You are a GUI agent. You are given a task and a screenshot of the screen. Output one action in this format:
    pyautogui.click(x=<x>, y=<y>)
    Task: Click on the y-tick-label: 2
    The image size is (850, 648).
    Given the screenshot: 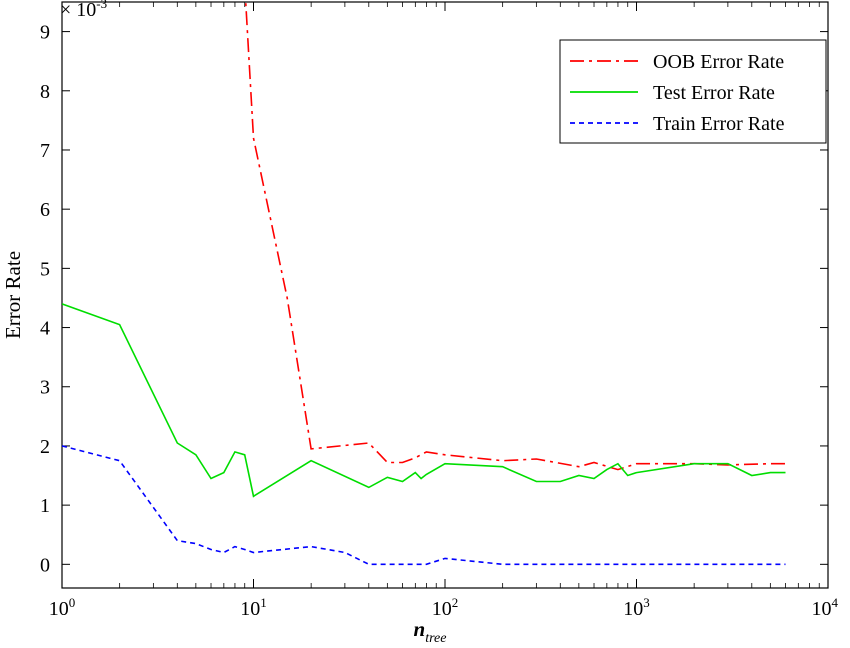 What is the action you would take?
    pyautogui.click(x=45, y=447)
    